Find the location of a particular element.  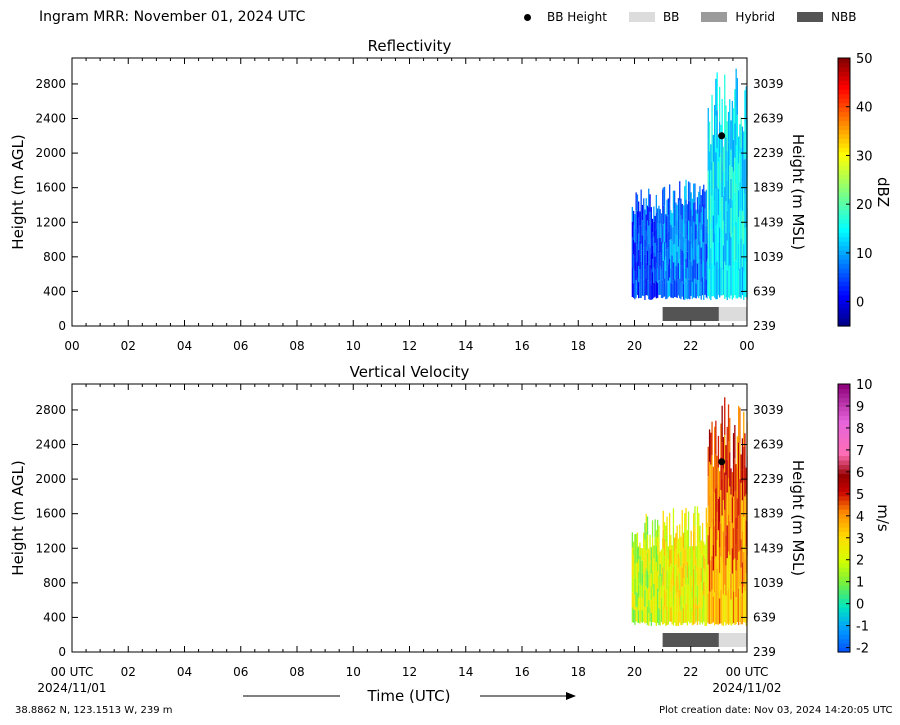

legend-bb-height-label: BB Height is located at coordinates (577, 17).